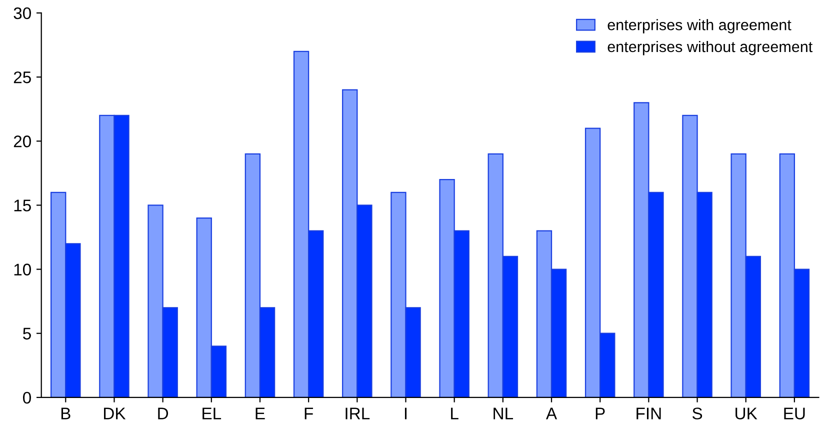 This screenshot has width=827, height=432. I want to click on x-tick-label: UK, so click(747, 414).